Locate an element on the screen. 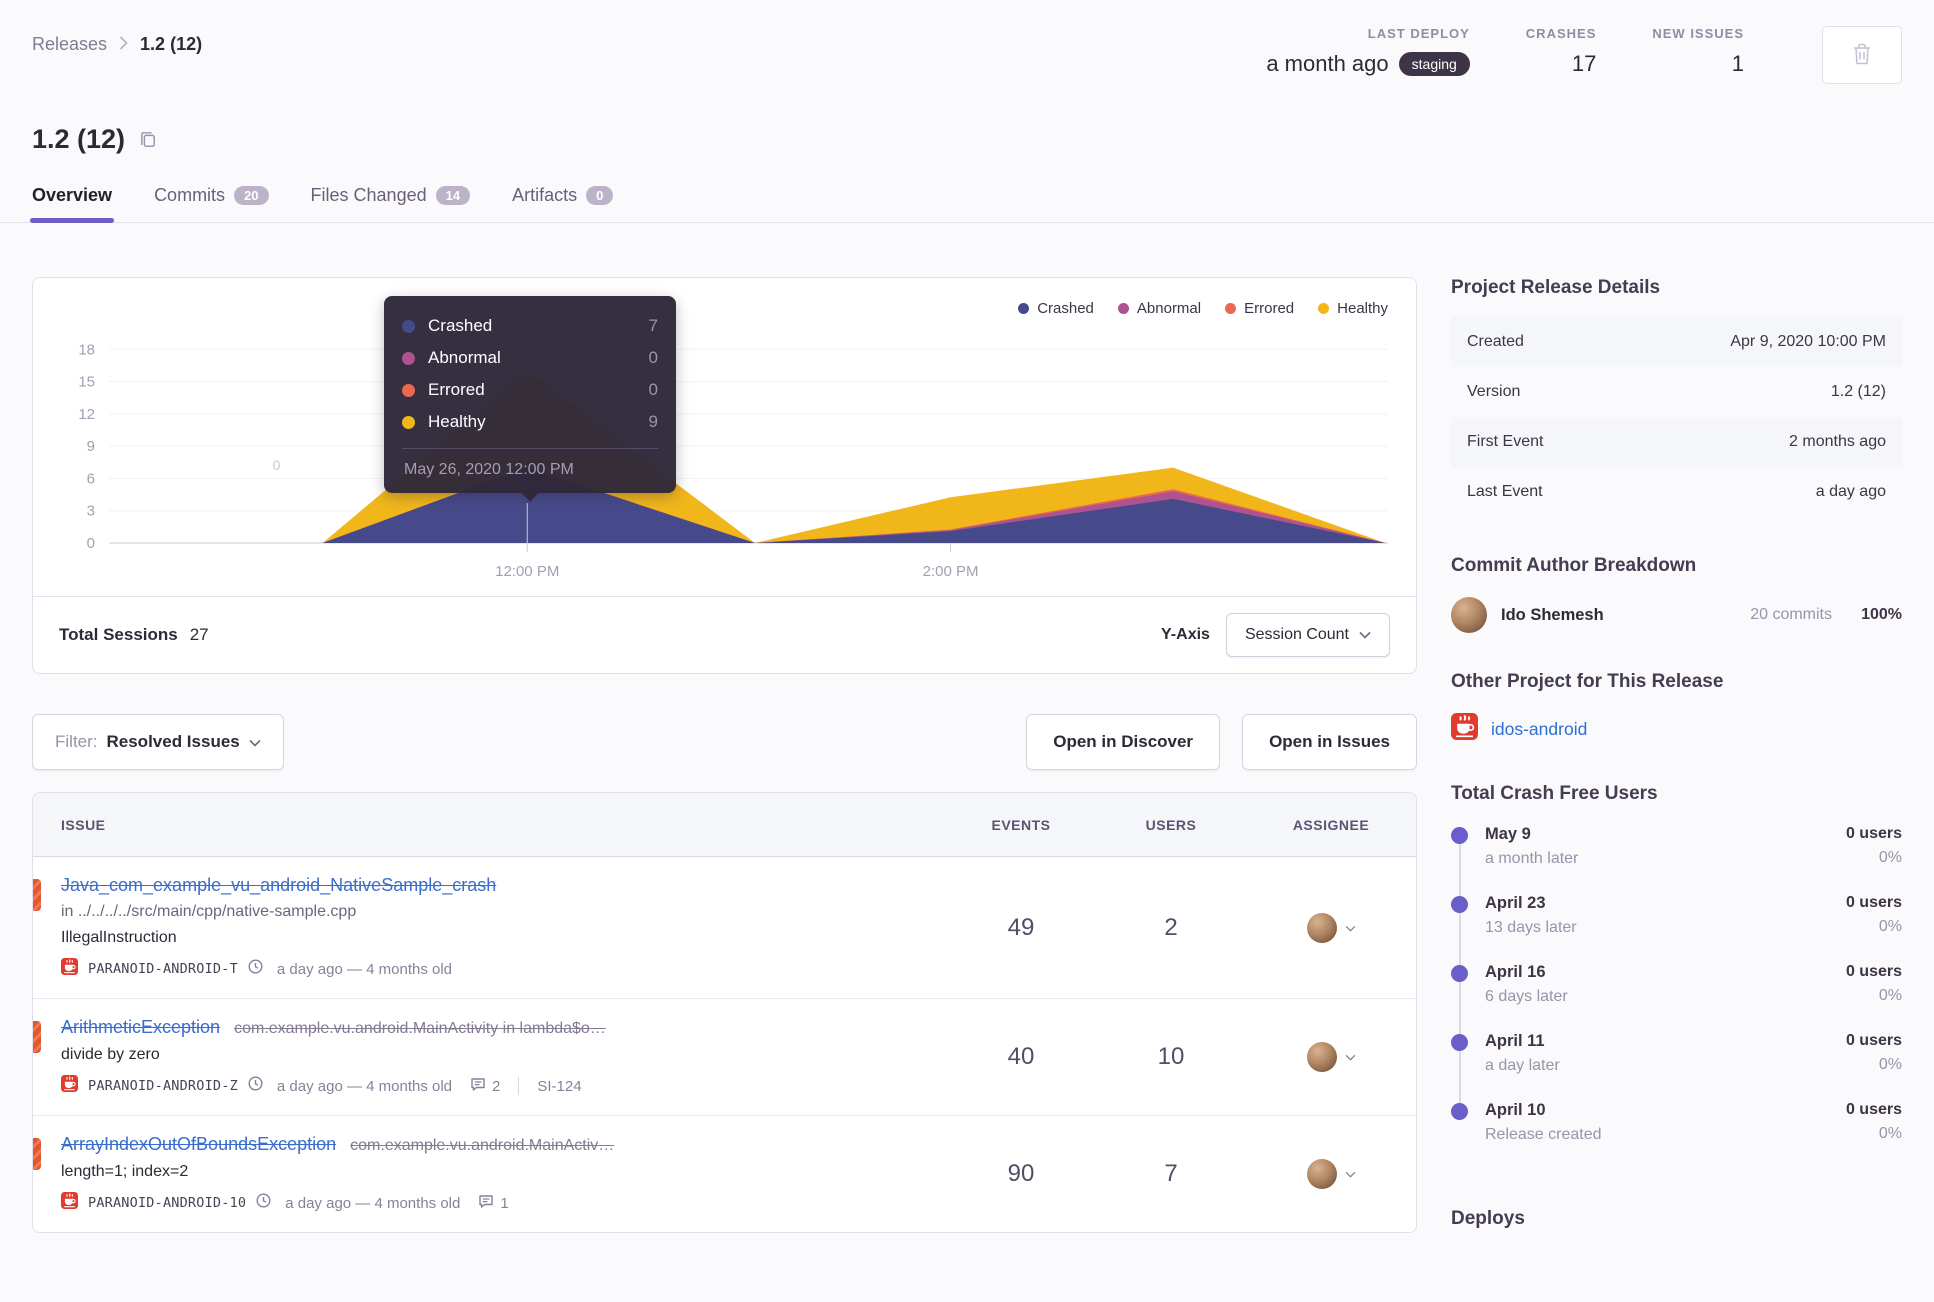 The height and width of the screenshot is (1302, 1934). project-slug: PARANOID-ANDROID-T is located at coordinates (163, 969).